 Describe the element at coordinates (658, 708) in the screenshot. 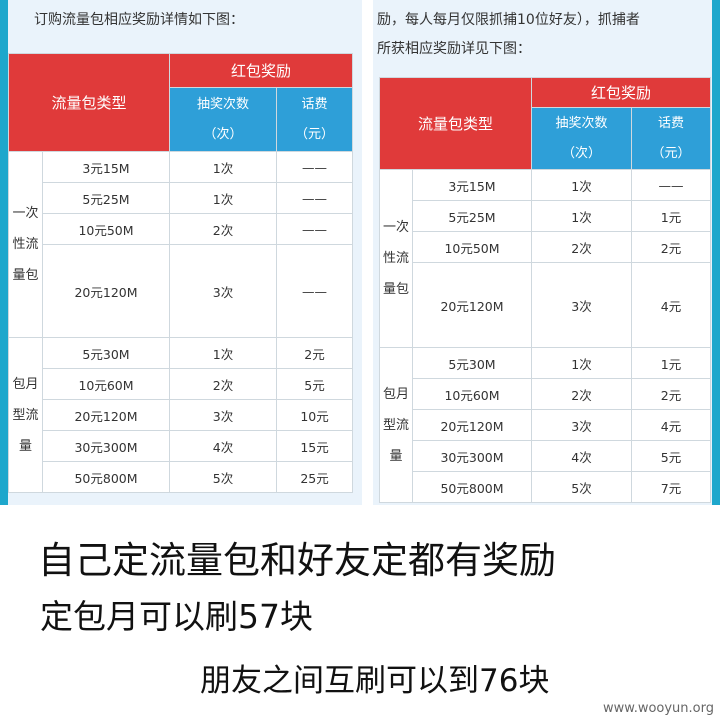

I see `watermark: www.wooyun.org` at that location.